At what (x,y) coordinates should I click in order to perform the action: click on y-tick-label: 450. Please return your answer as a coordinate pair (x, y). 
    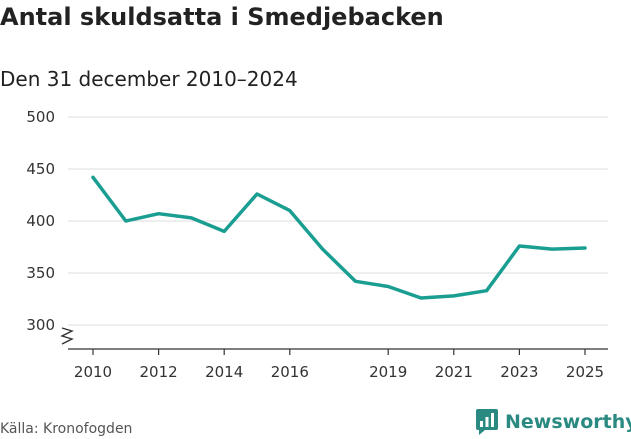
    Looking at the image, I should click on (40, 169).